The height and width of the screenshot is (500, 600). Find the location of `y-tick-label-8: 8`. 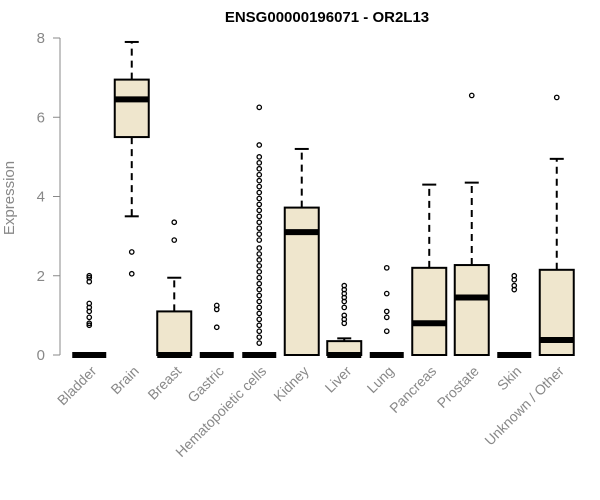

y-tick-label-8: 8 is located at coordinates (41, 38).